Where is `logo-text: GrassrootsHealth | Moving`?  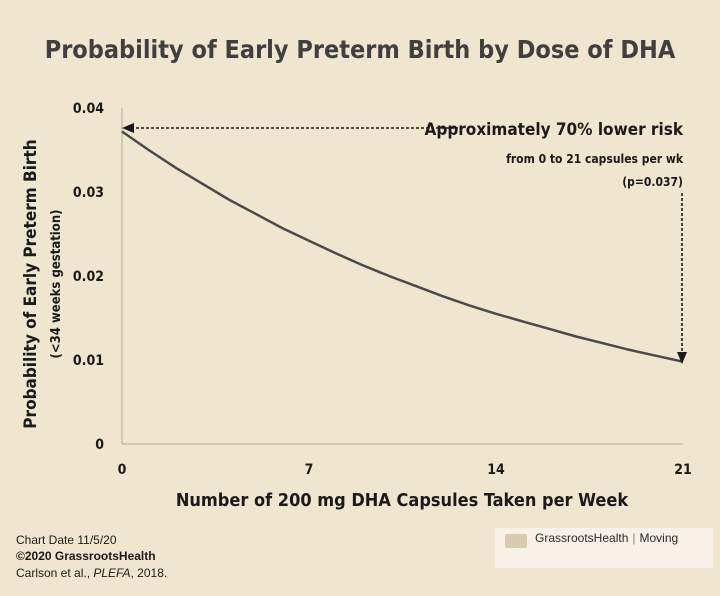
logo-text: GrassrootsHealth | Moving is located at coordinates (606, 538).